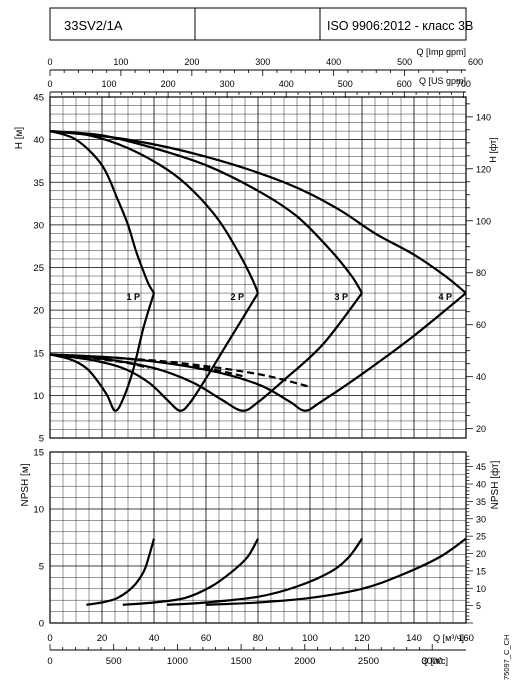  I want to click on head-y-tick-label: 10, so click(38, 396).